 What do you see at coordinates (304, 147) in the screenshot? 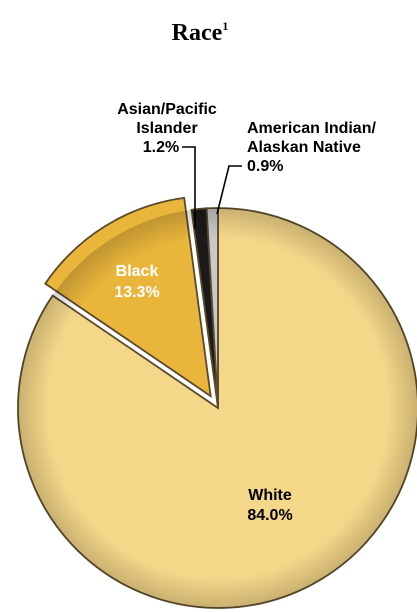
I see `slice-label-american-indian-line2: Alaskan Native` at bounding box center [304, 147].